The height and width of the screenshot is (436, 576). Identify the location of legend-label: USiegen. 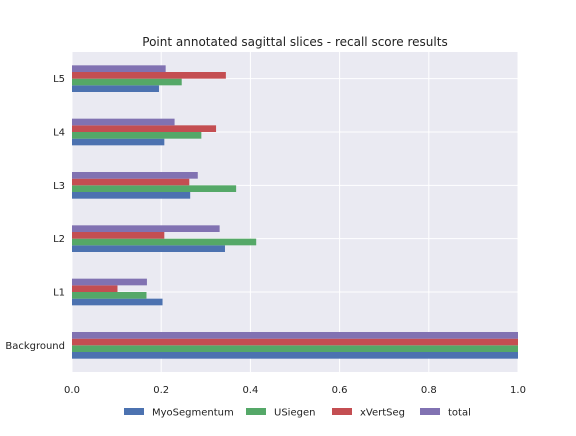
(294, 413).